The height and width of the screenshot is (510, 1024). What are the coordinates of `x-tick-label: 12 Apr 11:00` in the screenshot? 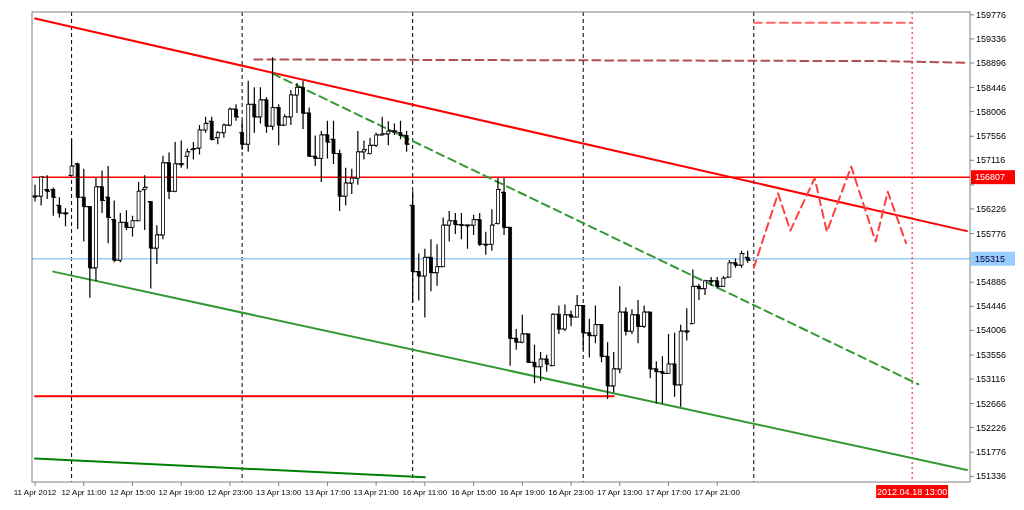 It's located at (84, 492).